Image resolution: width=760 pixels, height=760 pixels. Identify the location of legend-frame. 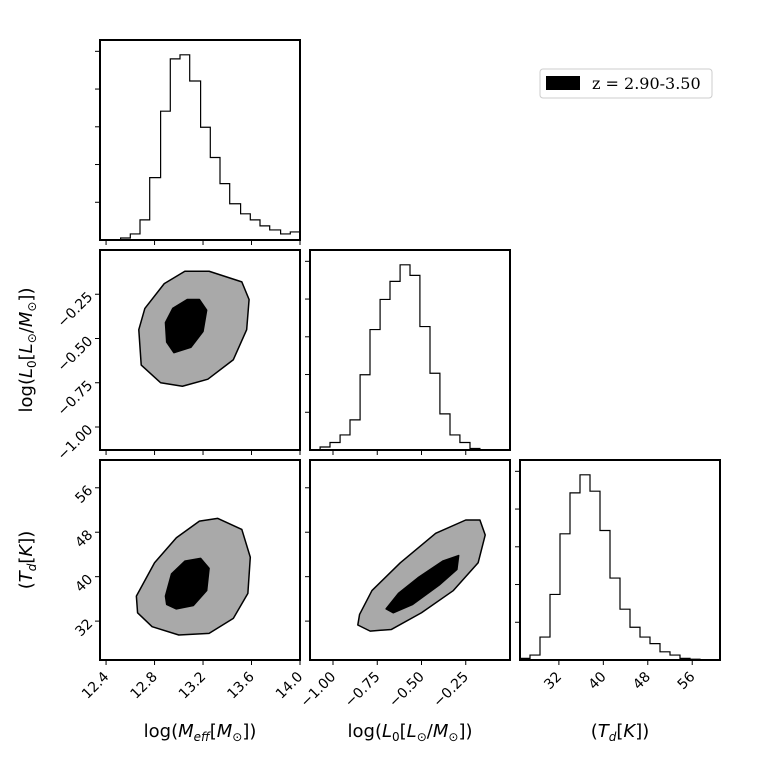
(626, 83).